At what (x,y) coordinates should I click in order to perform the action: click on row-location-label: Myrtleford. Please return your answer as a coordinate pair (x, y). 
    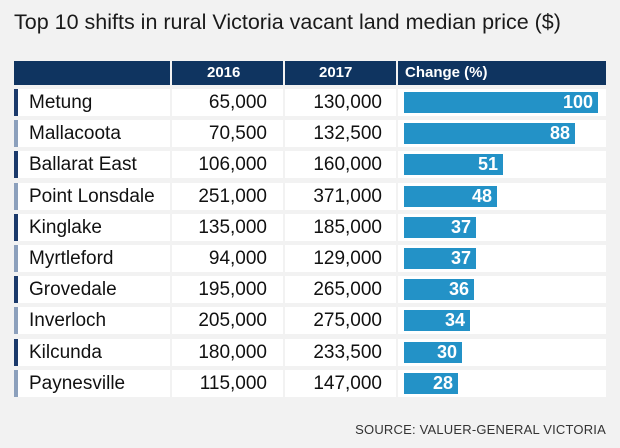
    Looking at the image, I should click on (71, 258).